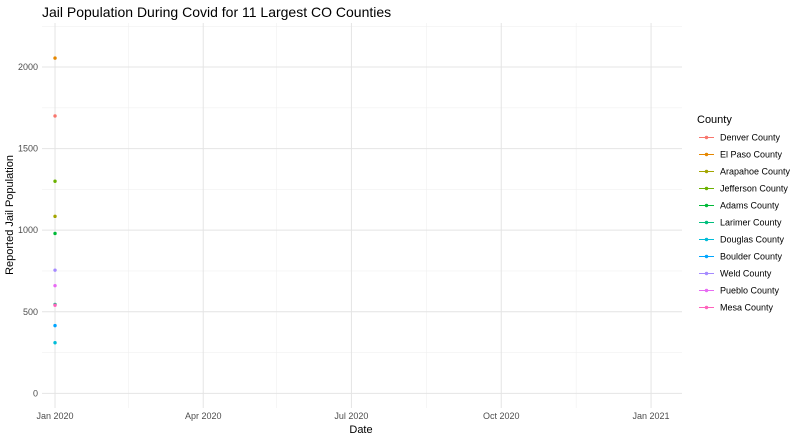 The height and width of the screenshot is (440, 800). What do you see at coordinates (651, 416) in the screenshot?
I see `x-tick-label: Jan 2021` at bounding box center [651, 416].